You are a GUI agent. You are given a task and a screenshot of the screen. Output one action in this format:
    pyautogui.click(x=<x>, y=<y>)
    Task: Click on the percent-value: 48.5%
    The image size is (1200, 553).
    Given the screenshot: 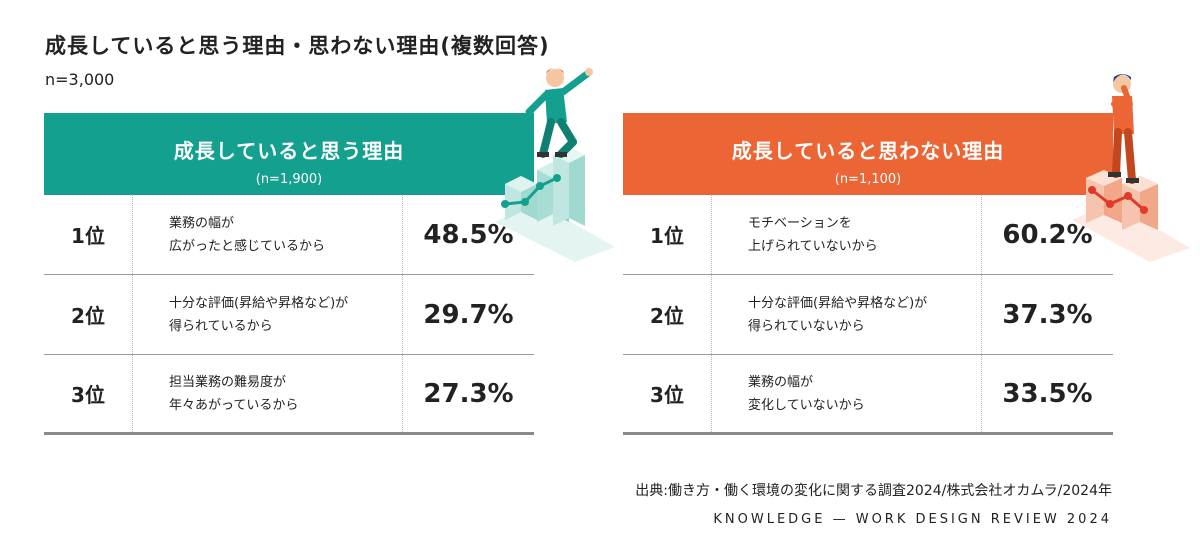 What is the action you would take?
    pyautogui.click(x=468, y=234)
    